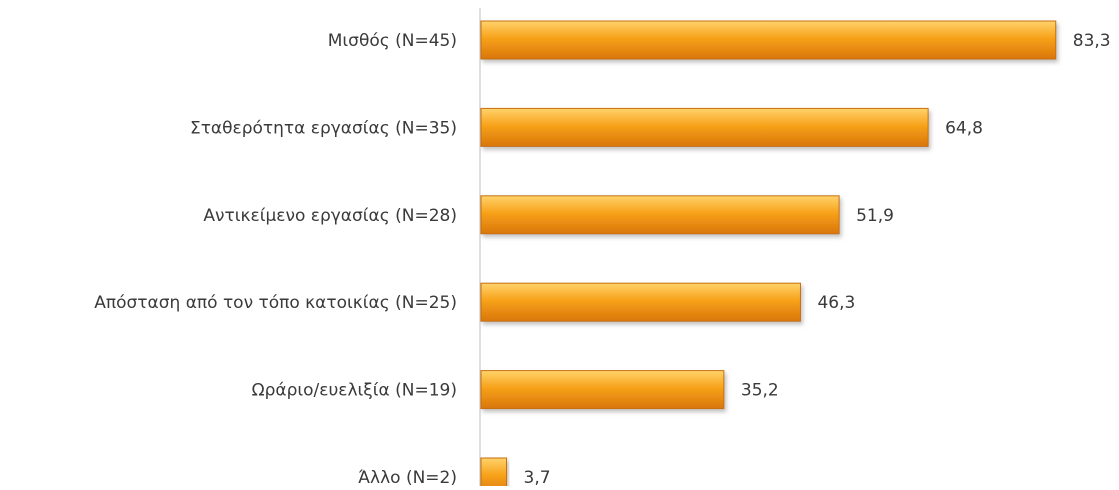  What do you see at coordinates (323, 128) in the screenshot?
I see `category-label: Σταθερότητα εργασίας (Ν=35)` at bounding box center [323, 128].